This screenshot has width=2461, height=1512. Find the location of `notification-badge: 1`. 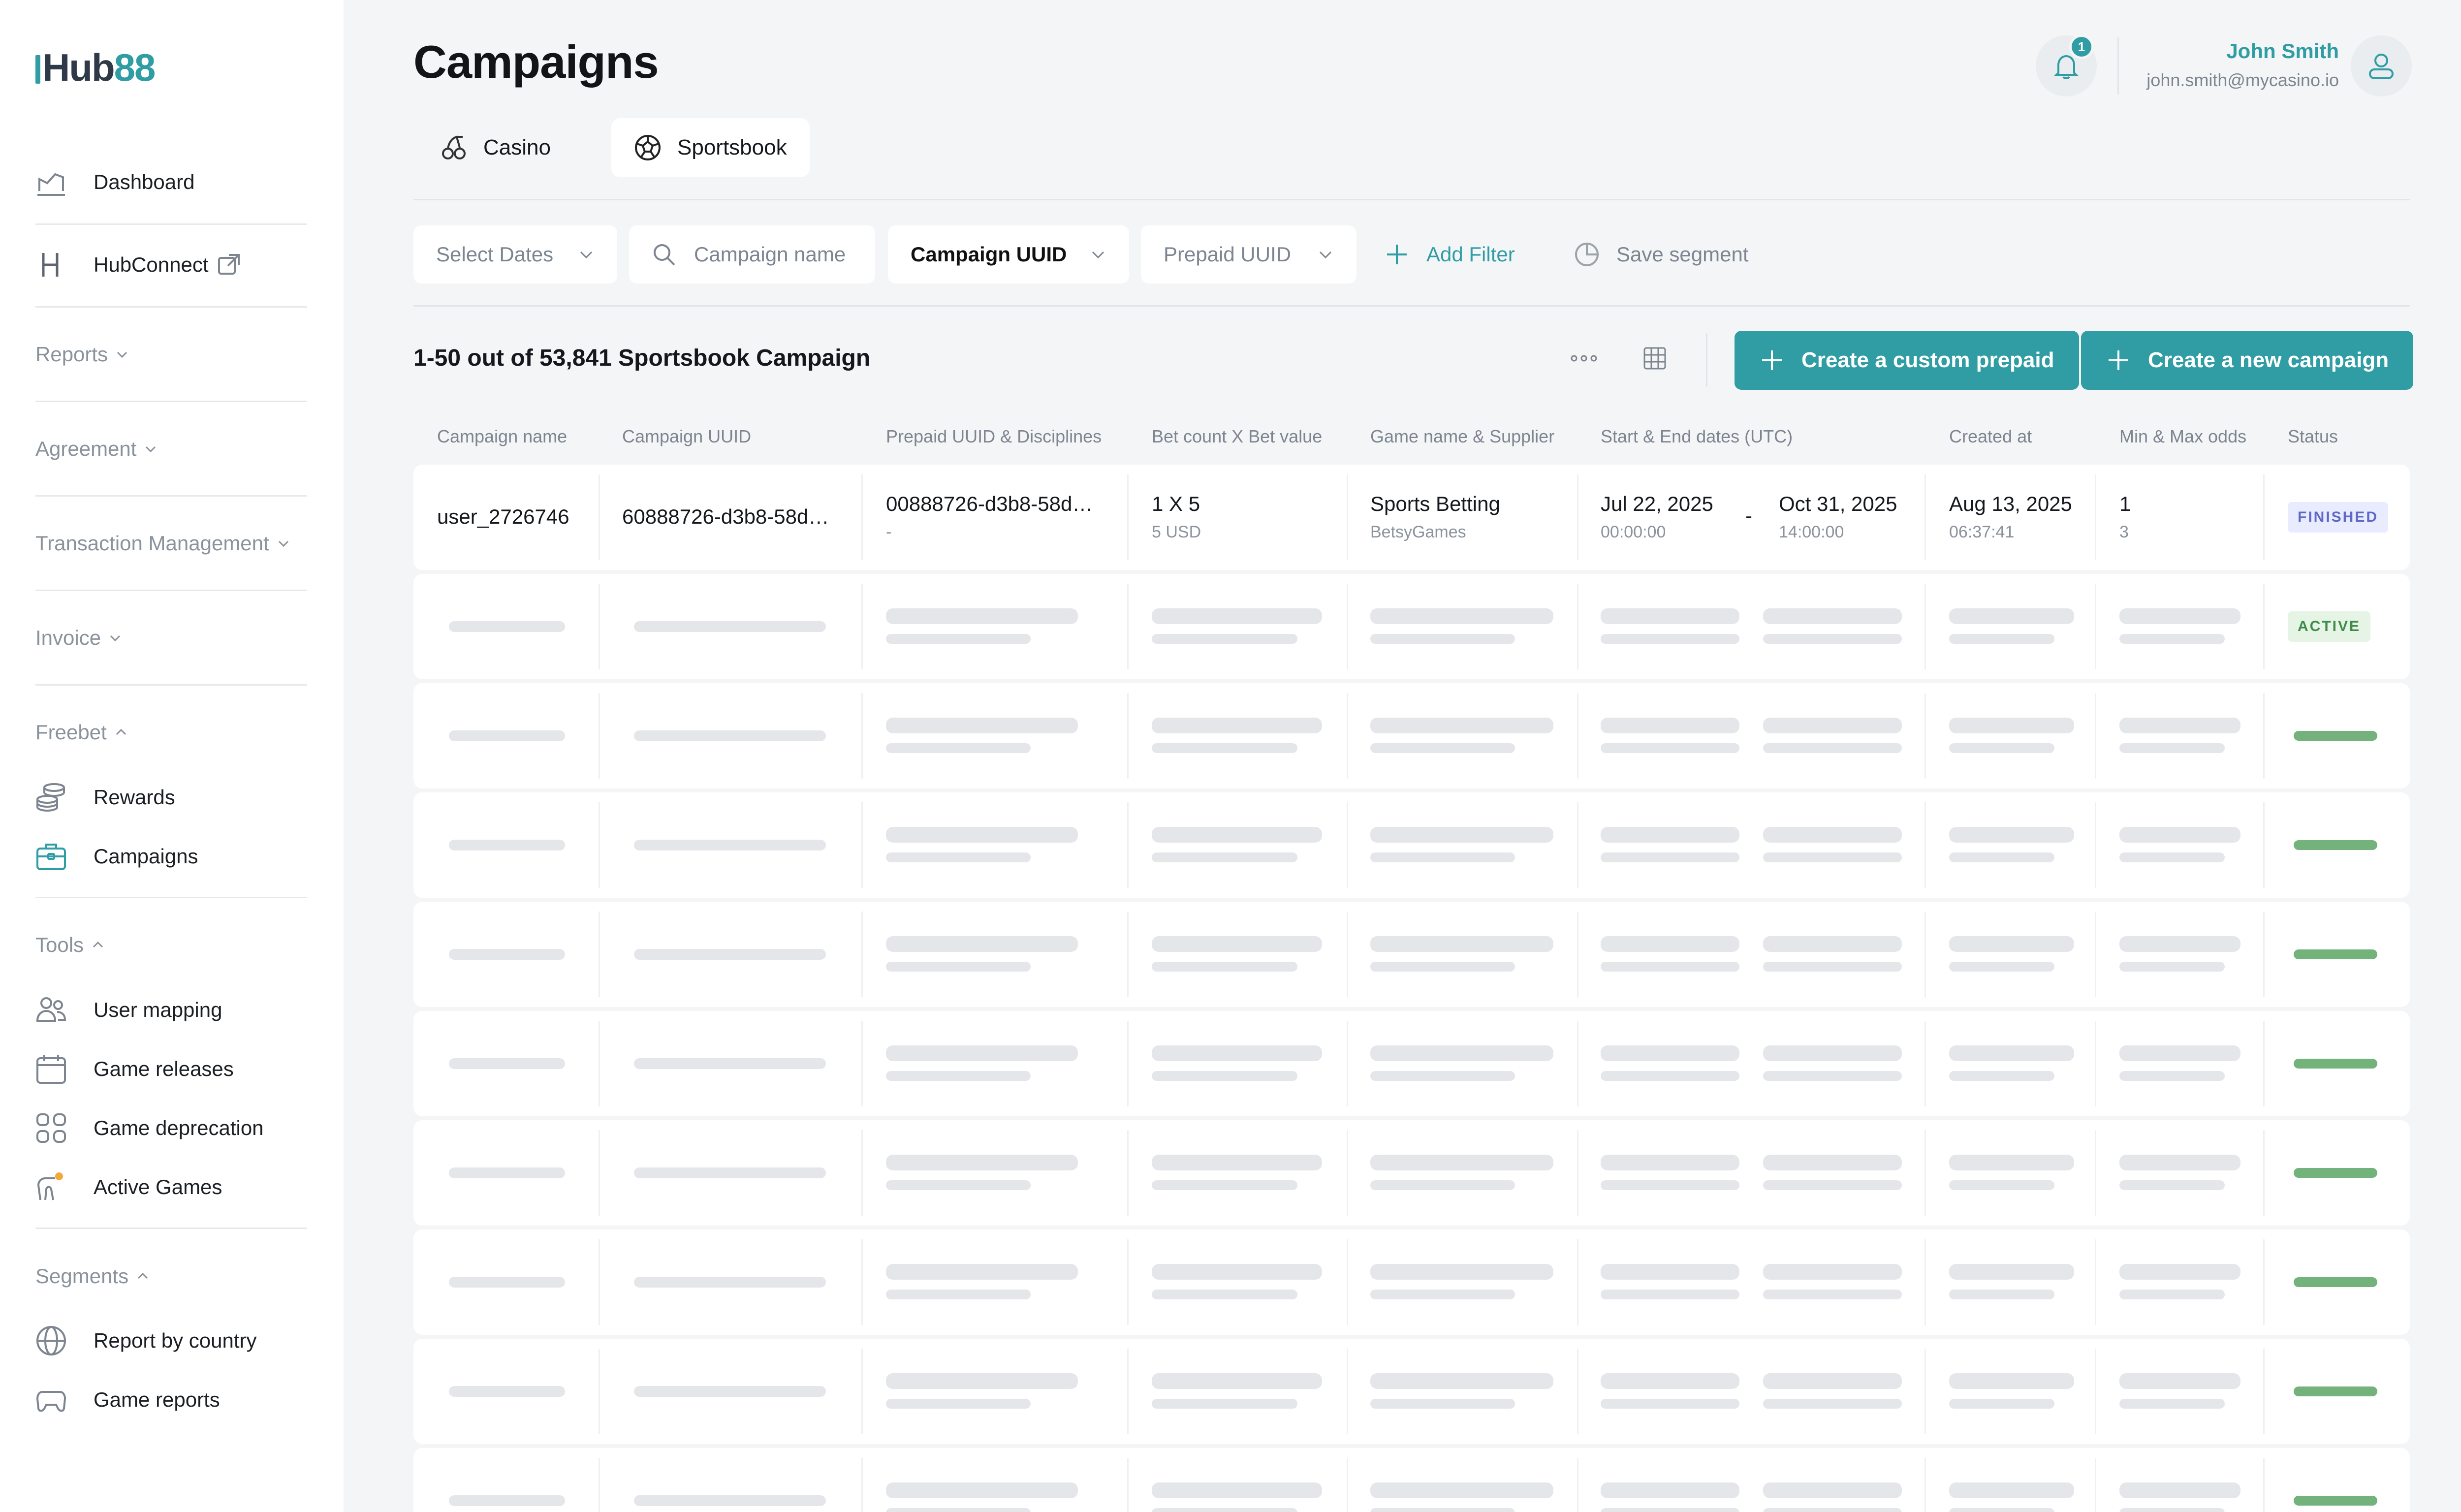

notification-badge: 1 is located at coordinates (2081, 46).